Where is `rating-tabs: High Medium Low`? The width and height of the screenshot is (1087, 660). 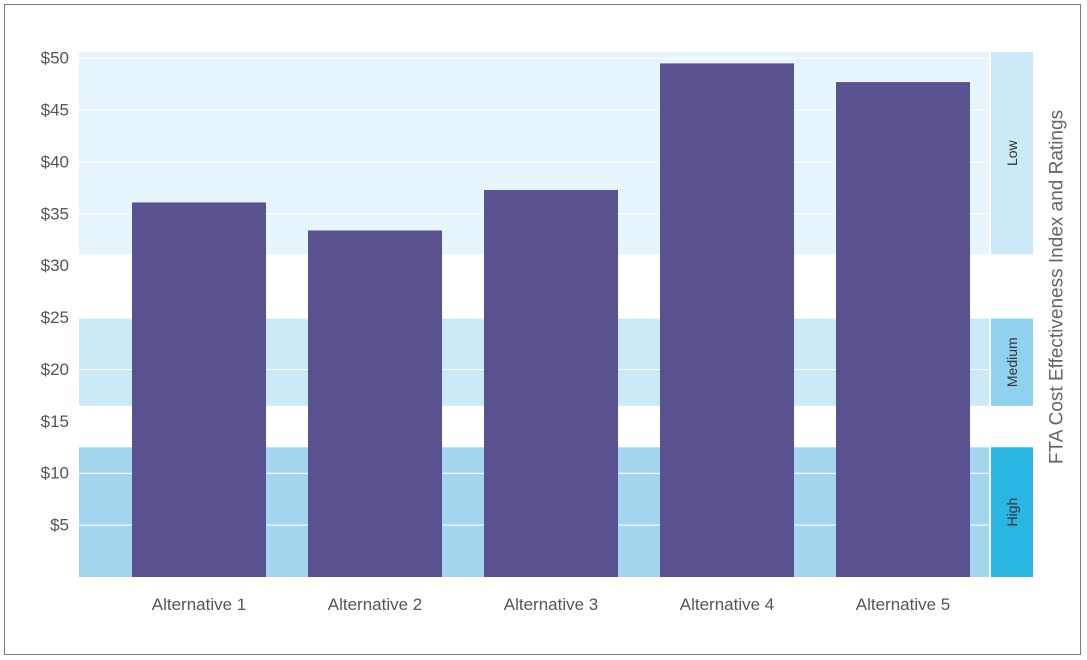
rating-tabs: High Medium Low is located at coordinates (1012, 314).